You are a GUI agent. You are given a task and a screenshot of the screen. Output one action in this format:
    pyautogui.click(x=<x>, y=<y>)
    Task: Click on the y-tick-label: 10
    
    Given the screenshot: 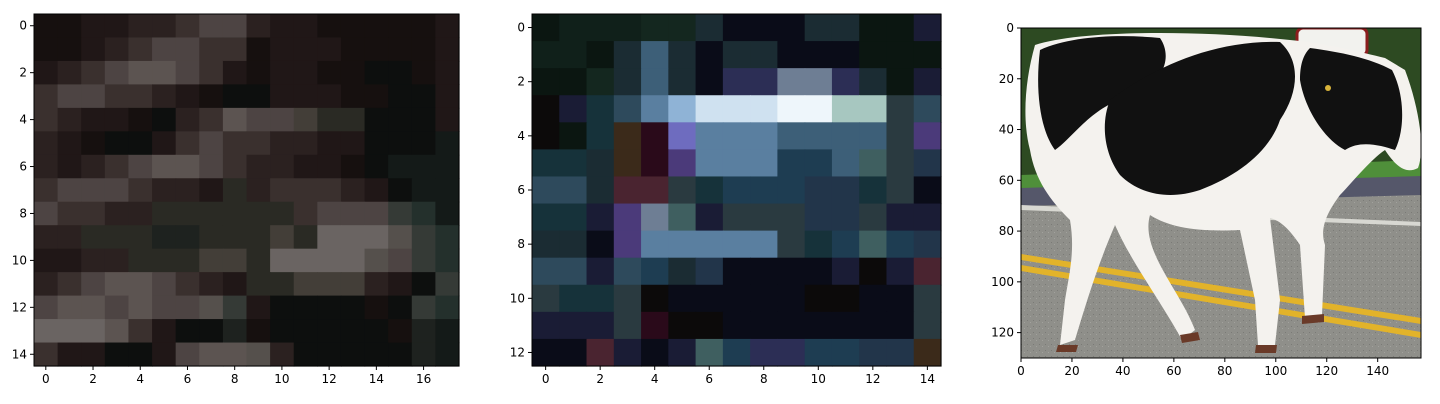 What is the action you would take?
    pyautogui.click(x=19, y=260)
    